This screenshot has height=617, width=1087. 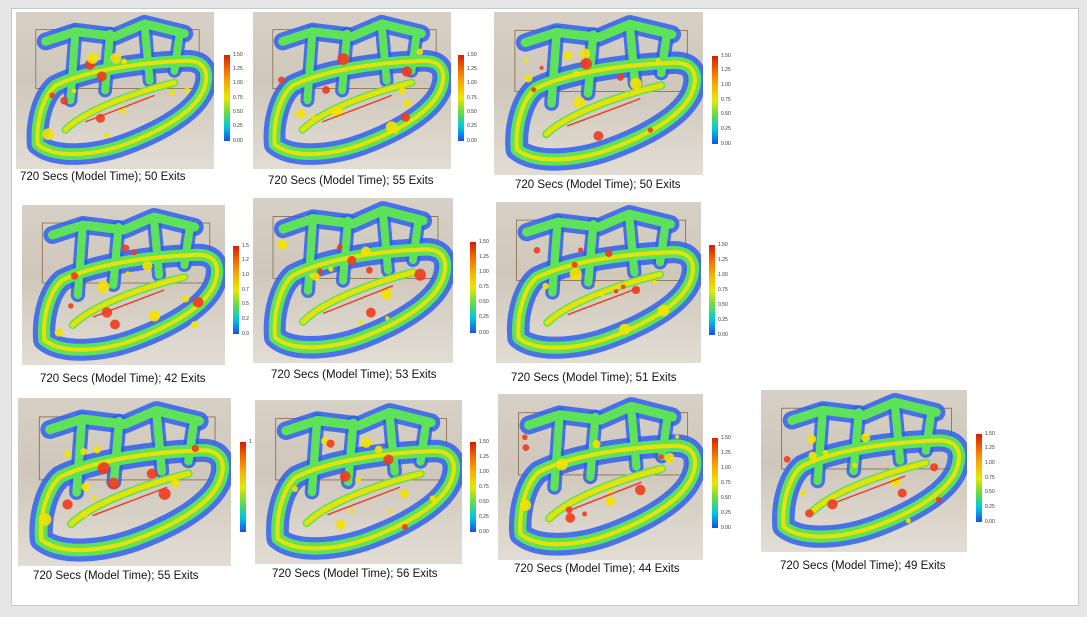 What do you see at coordinates (472, 83) in the screenshot?
I see `colorbar-tick-label: 1.00` at bounding box center [472, 83].